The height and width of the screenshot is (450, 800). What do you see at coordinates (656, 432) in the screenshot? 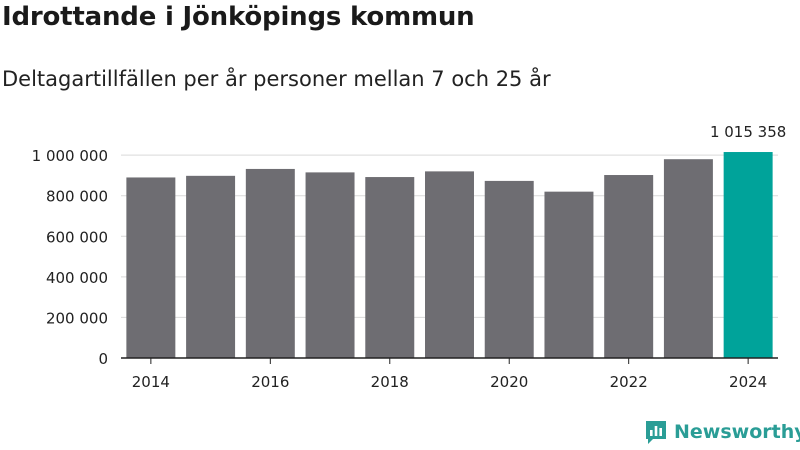
I see `newsworthy-logo-icon` at bounding box center [656, 432].